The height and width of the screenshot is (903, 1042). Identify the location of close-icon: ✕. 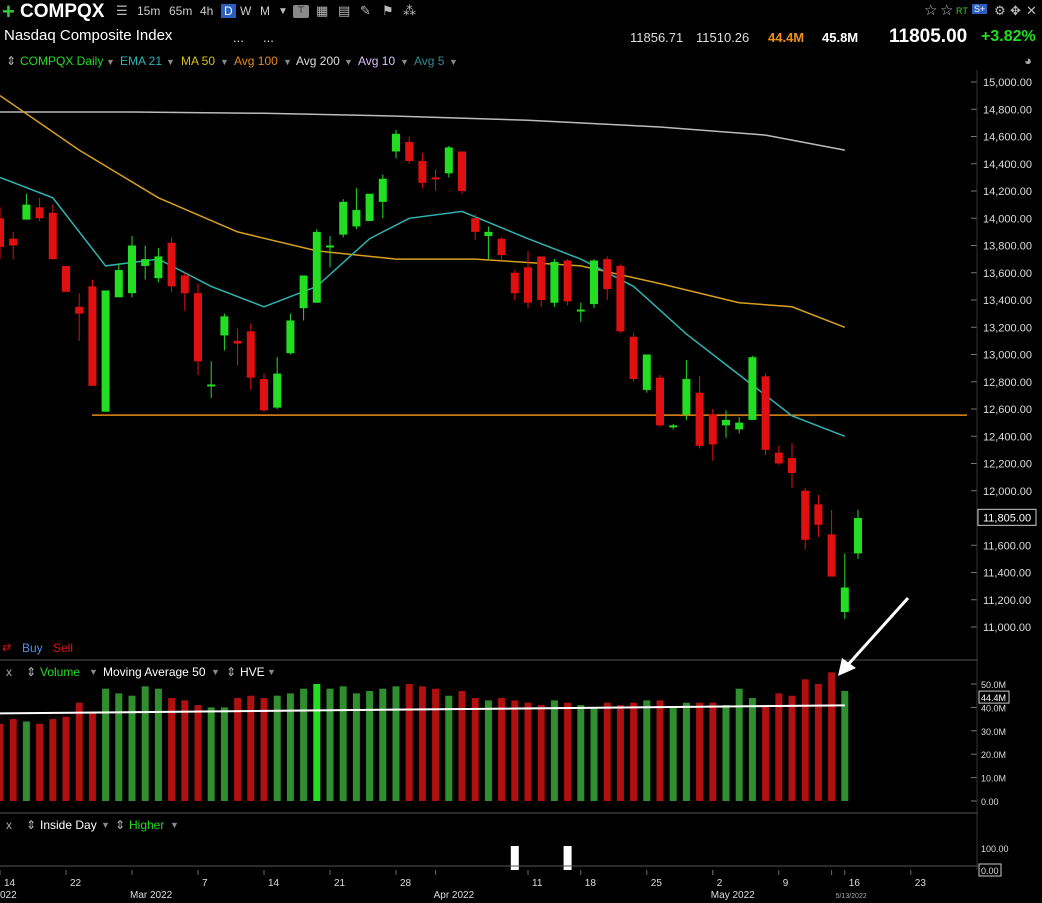
(1031, 10).